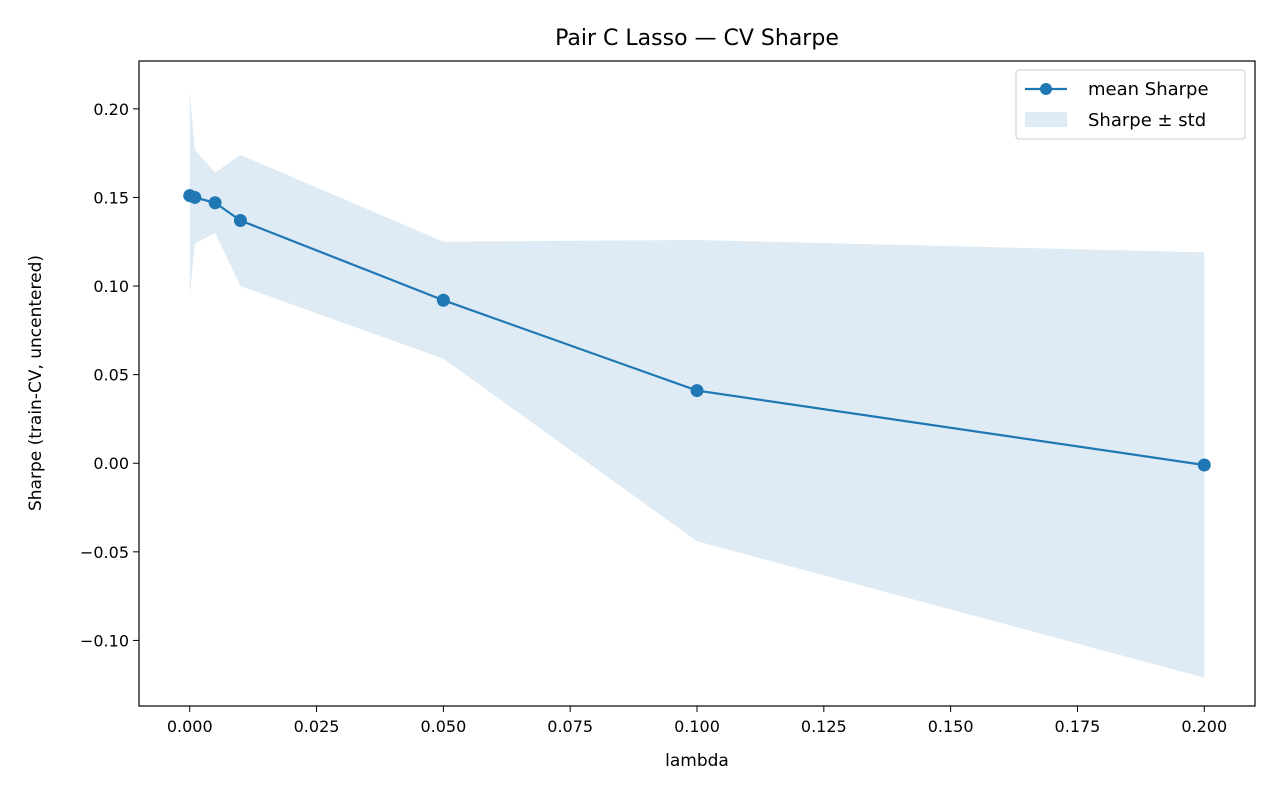 This screenshot has height=800, width=1280. Describe the element at coordinates (443, 726) in the screenshot. I see `x-tick-label: 0.050` at that location.